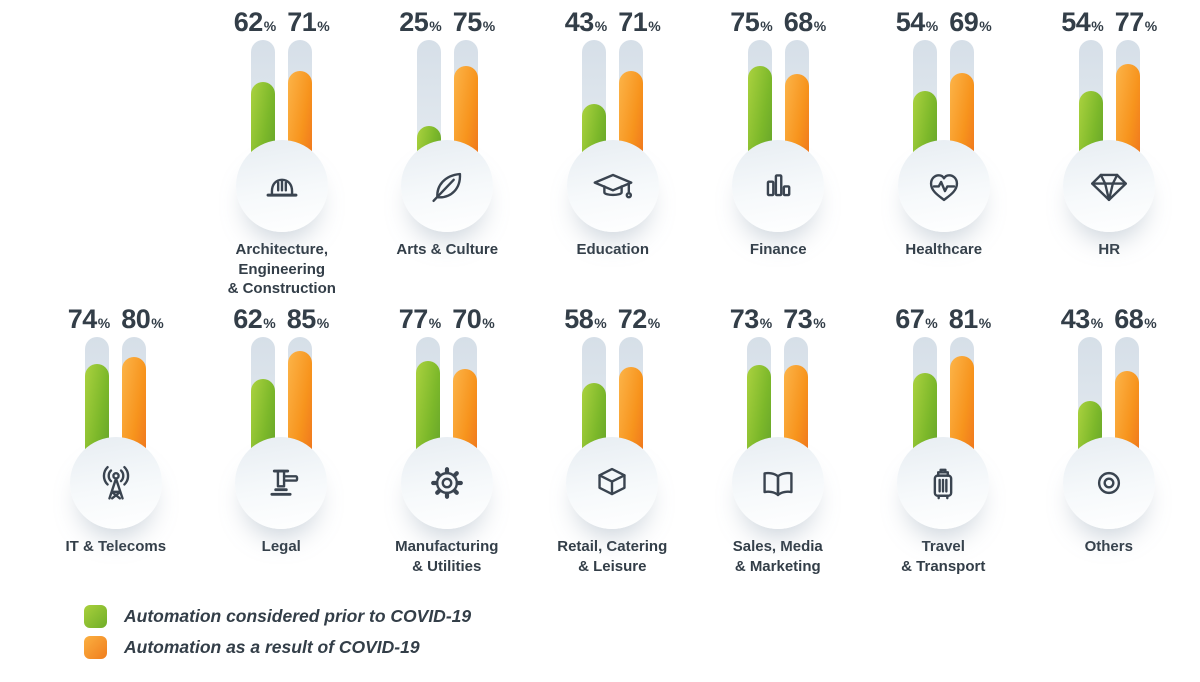 This screenshot has height=682, width=1200. What do you see at coordinates (1108, 546) in the screenshot?
I see `category-label: Others` at bounding box center [1108, 546].